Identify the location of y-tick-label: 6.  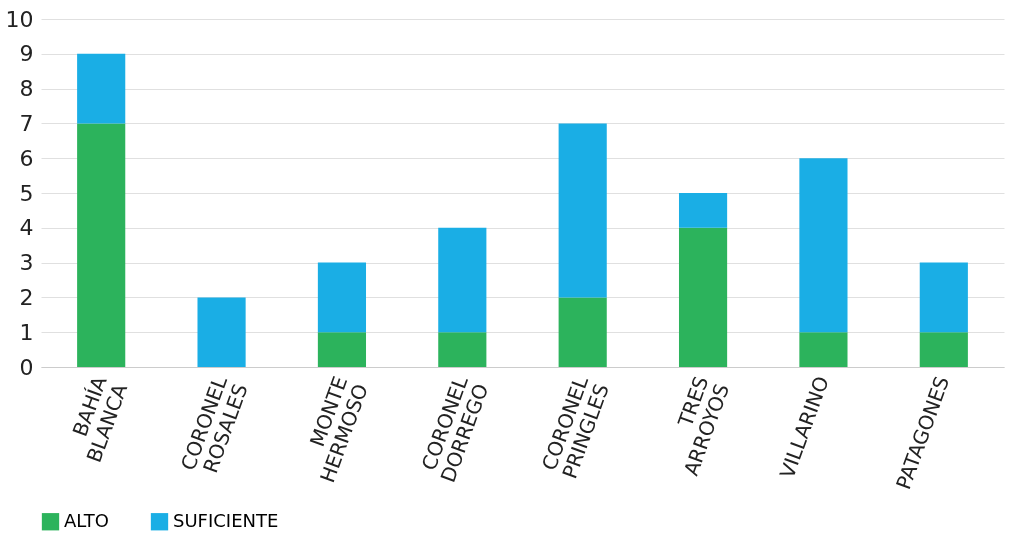
(26, 158).